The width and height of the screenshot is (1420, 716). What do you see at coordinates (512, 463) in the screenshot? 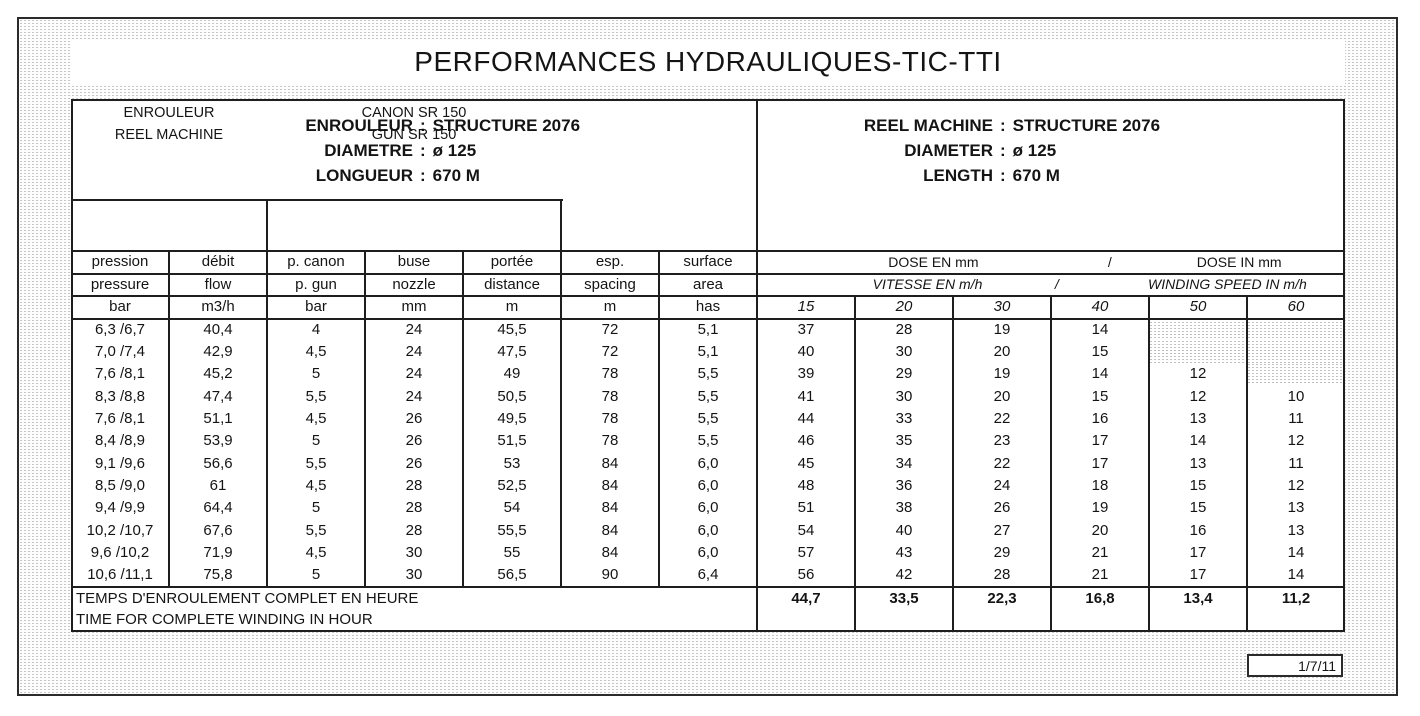
I see `table-cell: 53` at bounding box center [512, 463].